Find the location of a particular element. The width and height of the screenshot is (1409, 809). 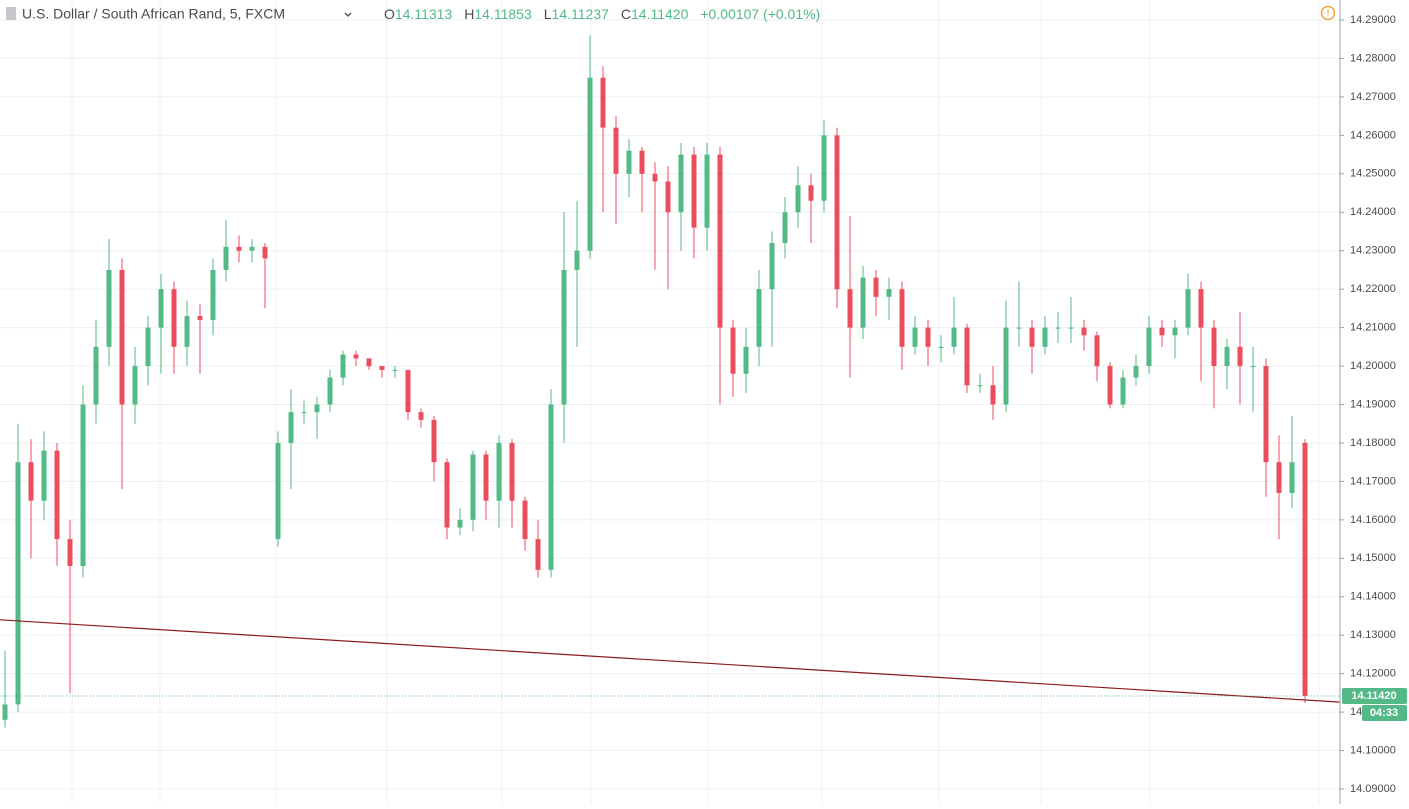

y-tick-label: 14.24000 is located at coordinates (1373, 212).